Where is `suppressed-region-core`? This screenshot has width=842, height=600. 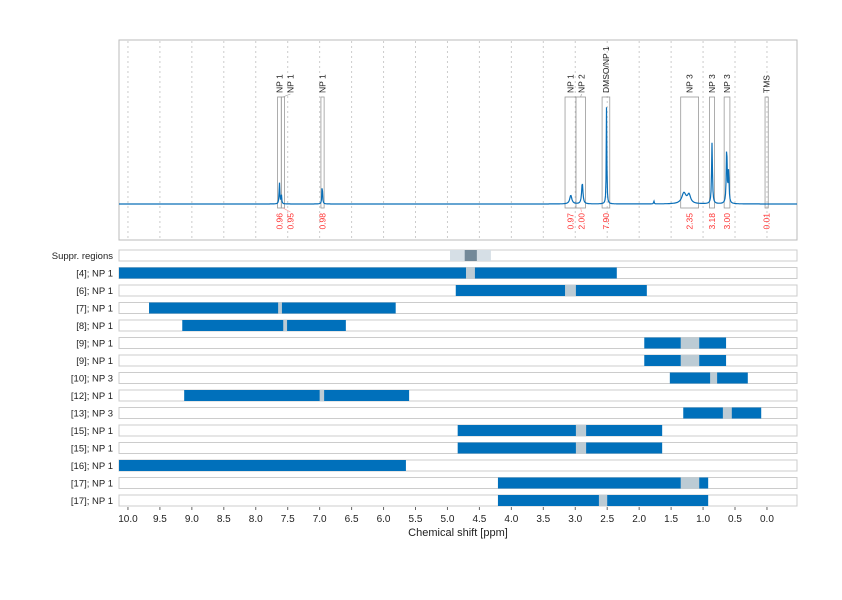
suppressed-region-core is located at coordinates (470, 255).